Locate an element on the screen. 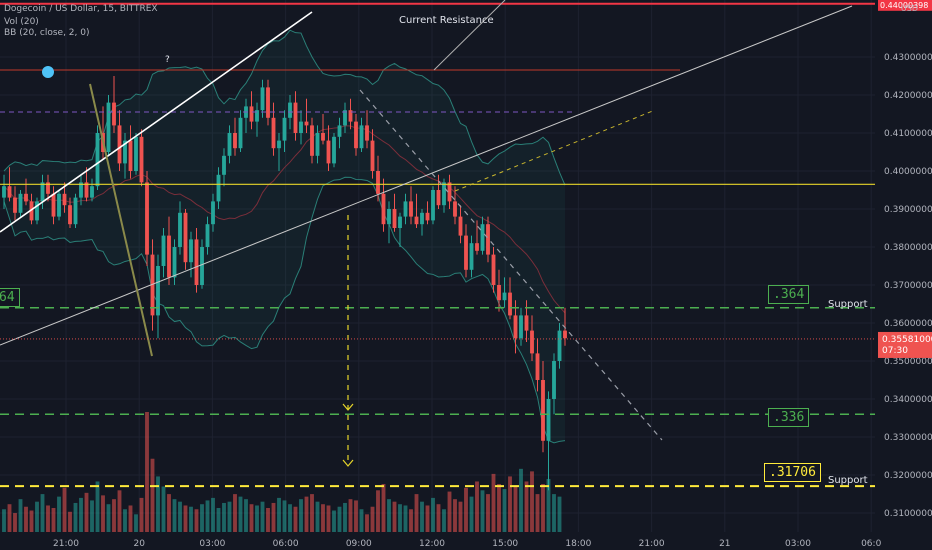 This screenshot has height=550, width=932. time-tick-label: 03:00 is located at coordinates (798, 544).